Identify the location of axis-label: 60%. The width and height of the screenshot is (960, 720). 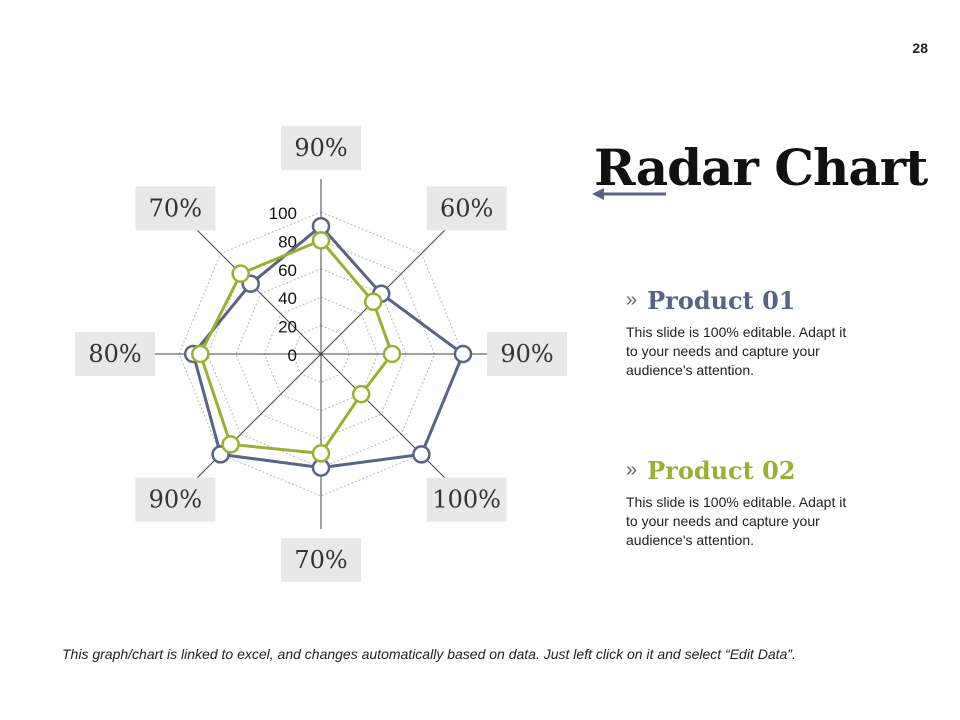
(466, 208).